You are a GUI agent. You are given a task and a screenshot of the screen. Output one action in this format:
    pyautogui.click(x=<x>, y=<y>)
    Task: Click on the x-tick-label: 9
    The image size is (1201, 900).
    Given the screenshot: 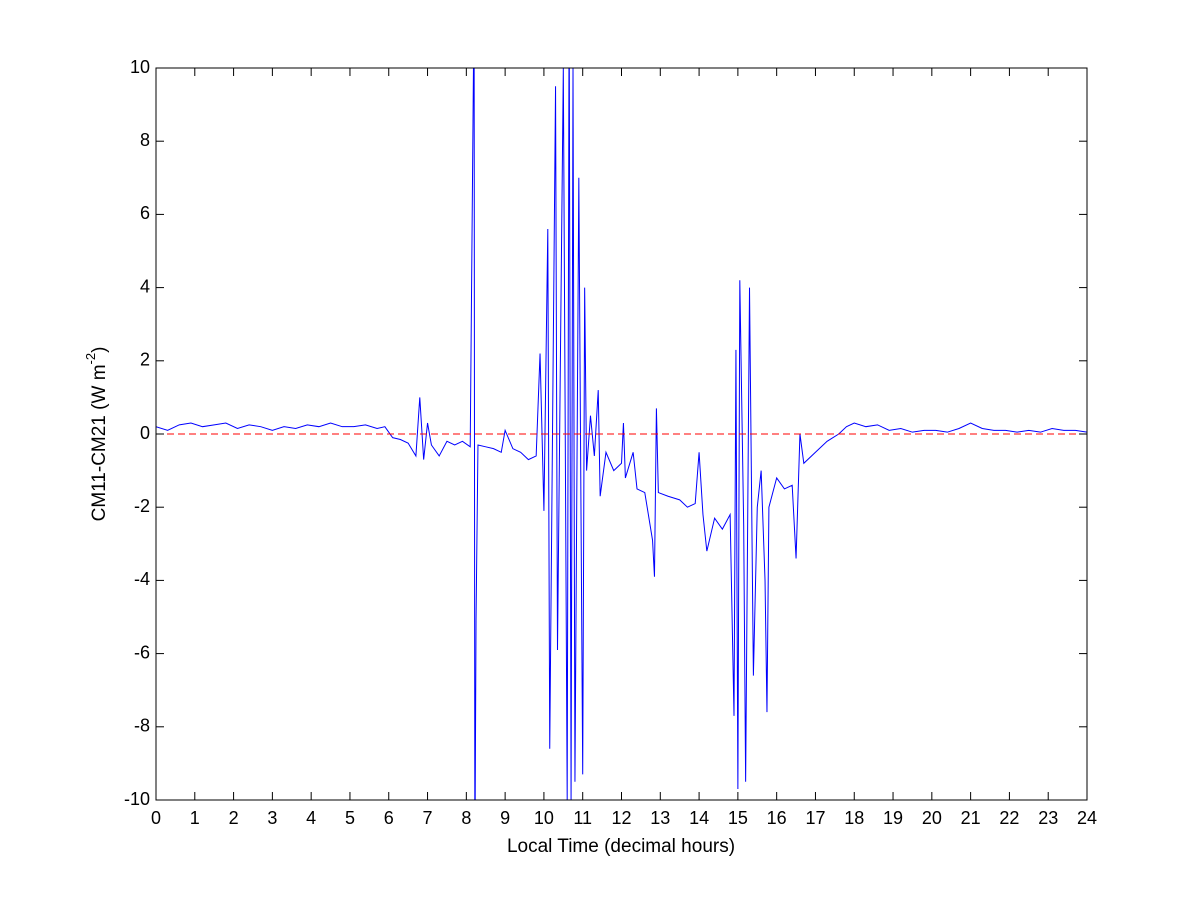 What is the action you would take?
    pyautogui.click(x=505, y=818)
    